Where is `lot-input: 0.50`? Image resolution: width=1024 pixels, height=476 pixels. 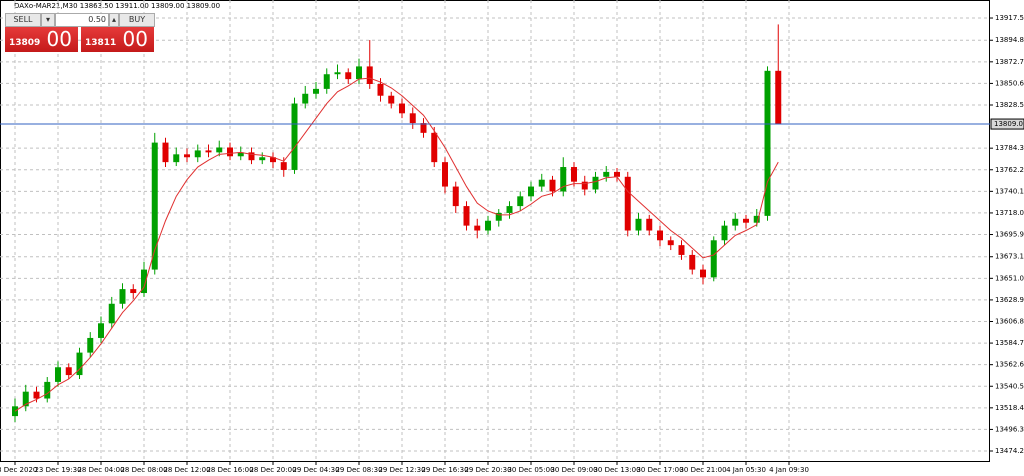
lot-input: 0.50 is located at coordinates (82, 20).